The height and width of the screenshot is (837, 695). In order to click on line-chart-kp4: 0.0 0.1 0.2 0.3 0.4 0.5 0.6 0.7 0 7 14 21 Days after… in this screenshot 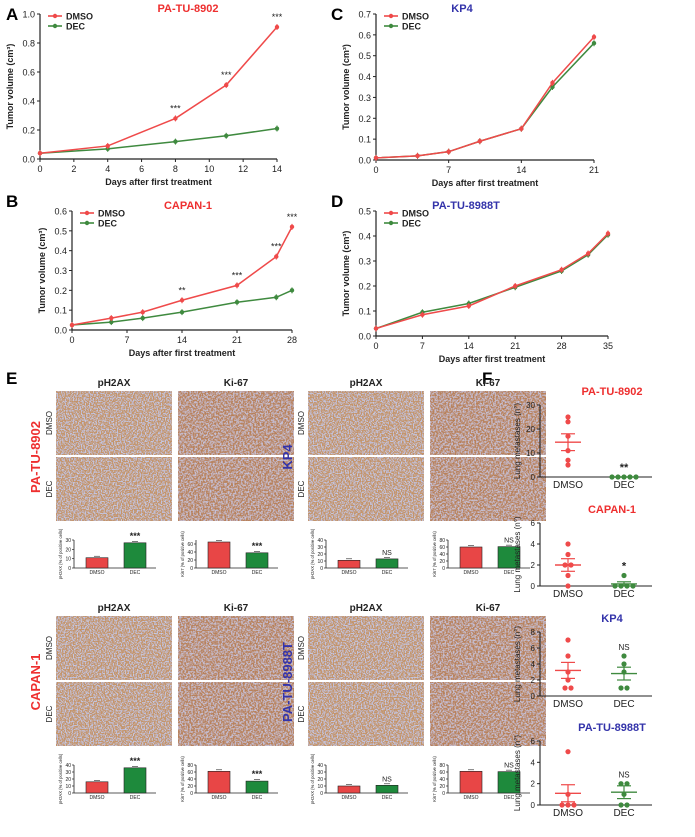, I will do `click(470, 95)`.